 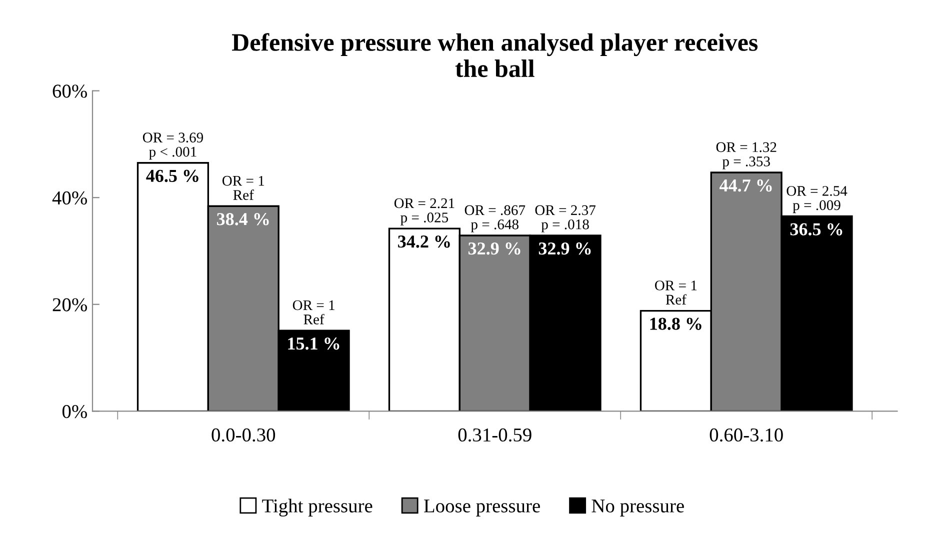 What do you see at coordinates (173, 146) in the screenshot?
I see `annotation: OR = 3.69 p < .001` at bounding box center [173, 146].